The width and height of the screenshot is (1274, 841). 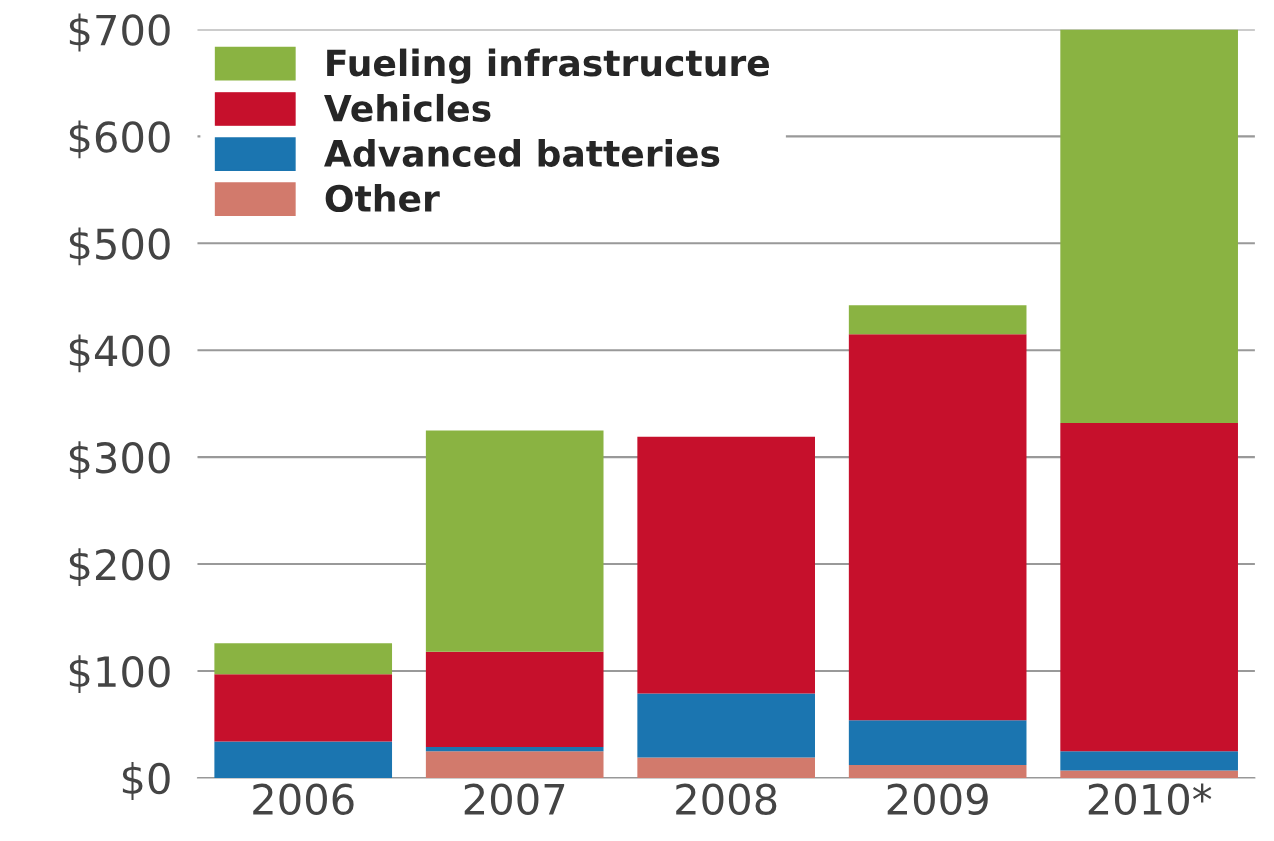 What do you see at coordinates (514, 799) in the screenshot?
I see `x-tick-label: 2007` at bounding box center [514, 799].